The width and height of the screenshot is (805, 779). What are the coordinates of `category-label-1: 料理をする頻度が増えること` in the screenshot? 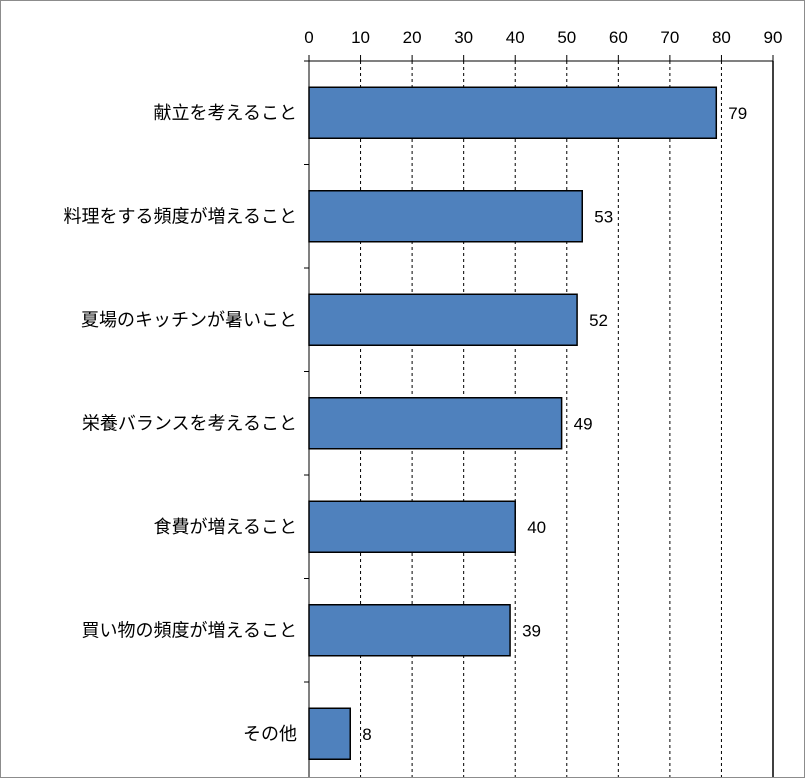 It's located at (180, 216).